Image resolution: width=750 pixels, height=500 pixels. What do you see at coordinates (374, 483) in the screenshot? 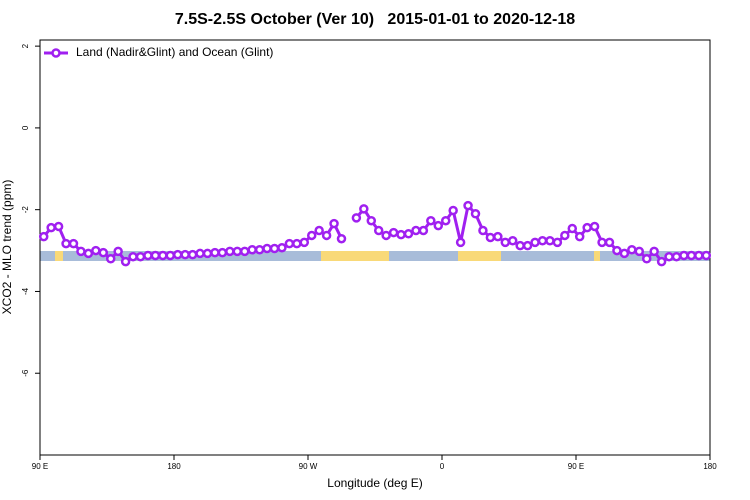
I see `x-axis-label: Longitude (deg E)` at bounding box center [374, 483].